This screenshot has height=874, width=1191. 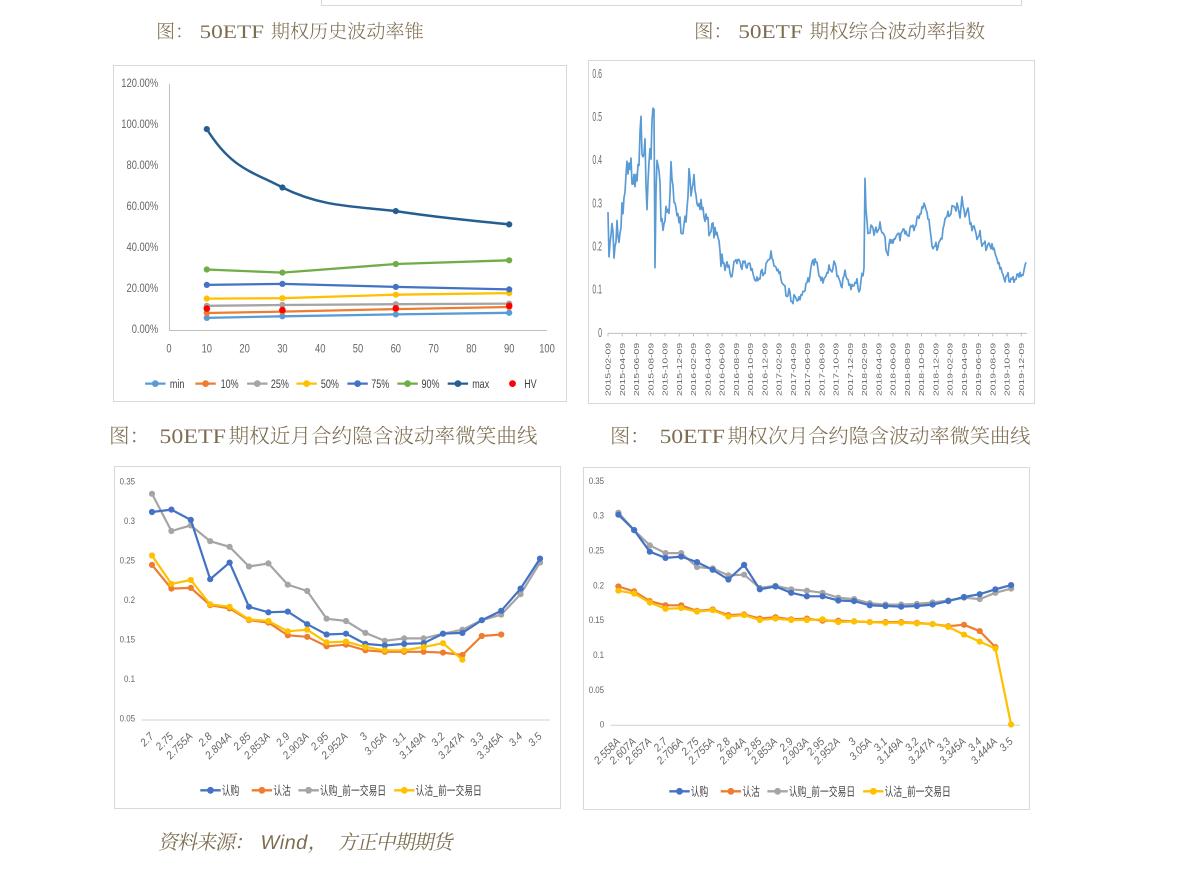 I want to click on svg-text: 2015-12-09, so click(x=679, y=369).